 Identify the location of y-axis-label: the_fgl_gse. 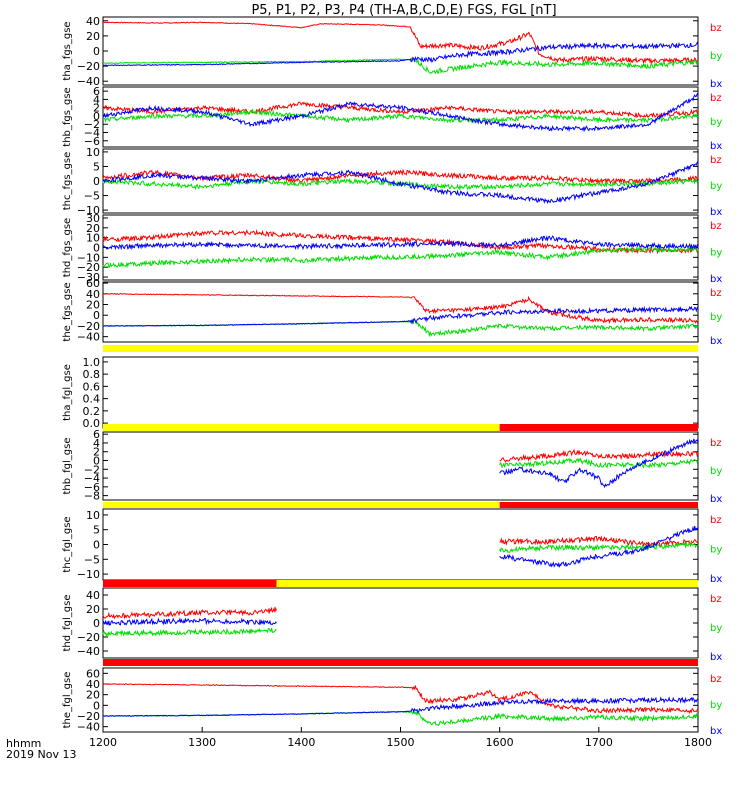
(67, 700).